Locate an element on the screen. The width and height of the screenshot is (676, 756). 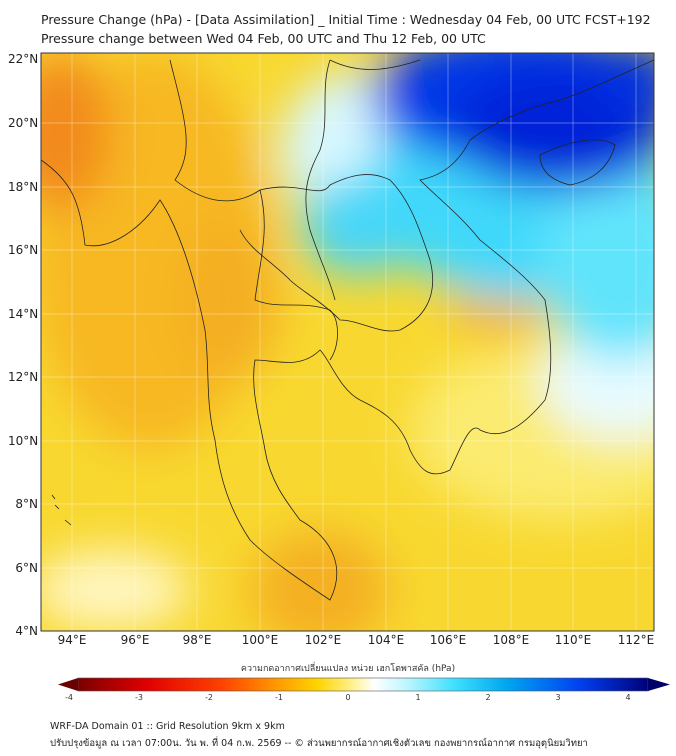
lon-label: 108°E is located at coordinates (511, 640).